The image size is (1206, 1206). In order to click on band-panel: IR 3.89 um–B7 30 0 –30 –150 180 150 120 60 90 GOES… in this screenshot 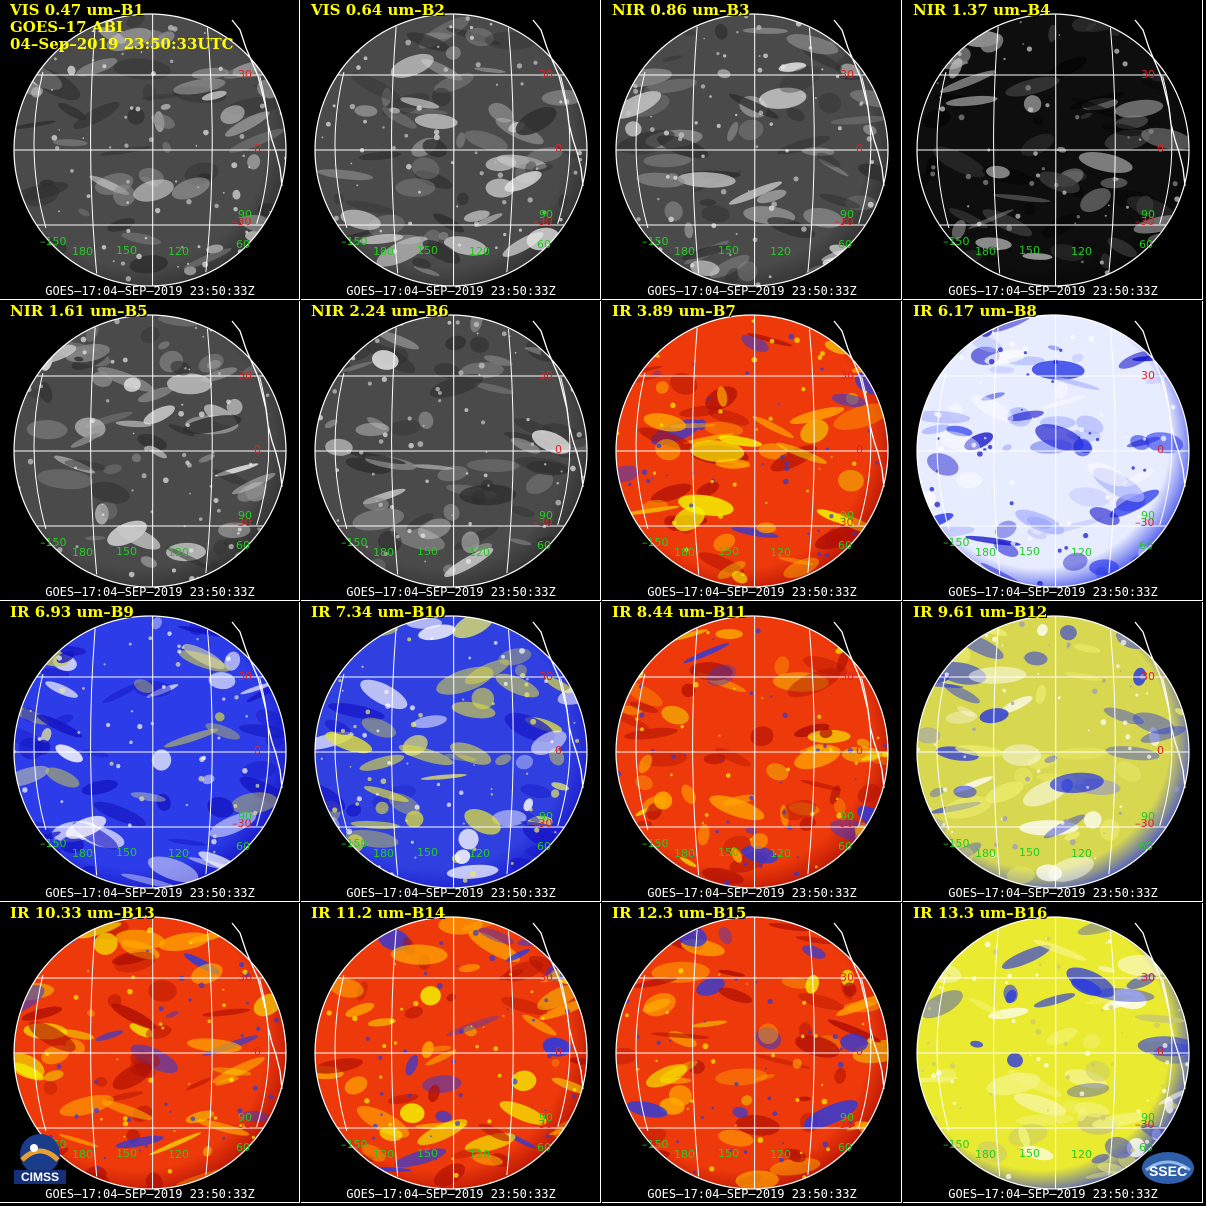, I will do `click(752, 451)`.